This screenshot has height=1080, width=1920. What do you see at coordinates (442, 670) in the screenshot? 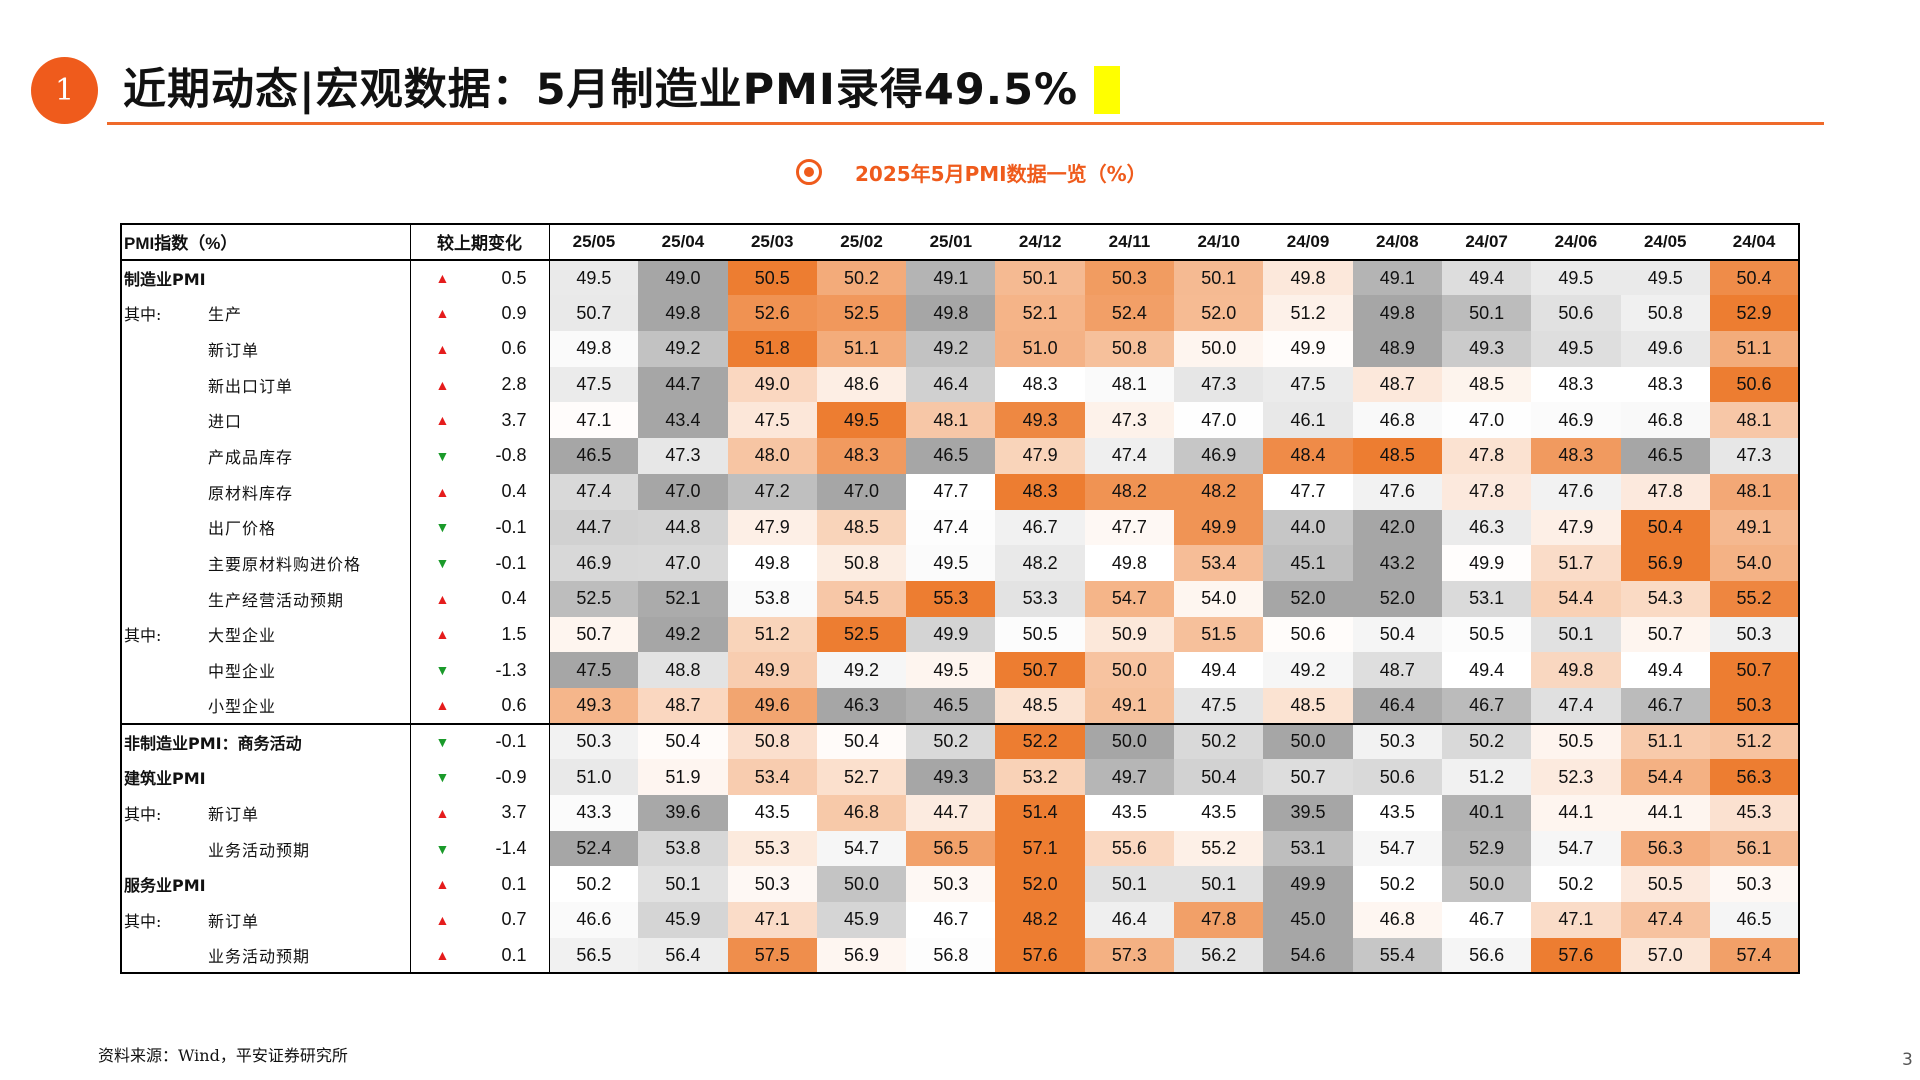
I see `arrow-down-icon: ▼` at bounding box center [442, 670].